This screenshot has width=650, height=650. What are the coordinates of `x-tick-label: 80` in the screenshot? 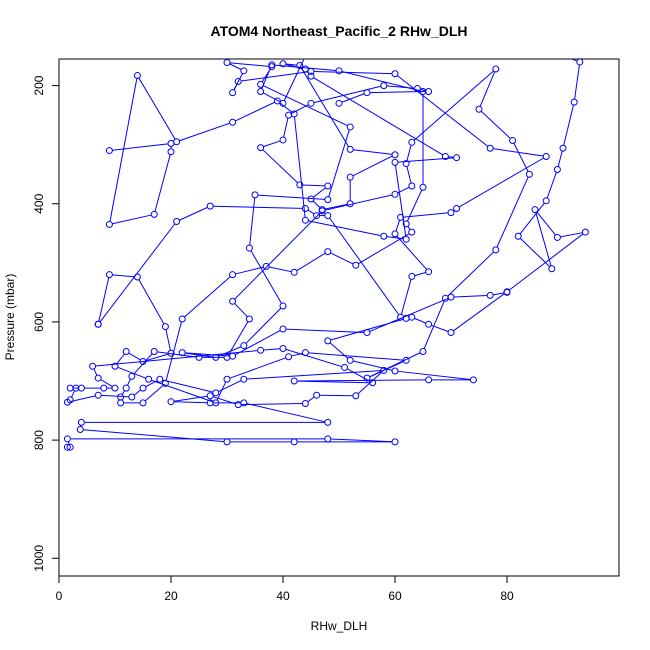 It's located at (507, 596).